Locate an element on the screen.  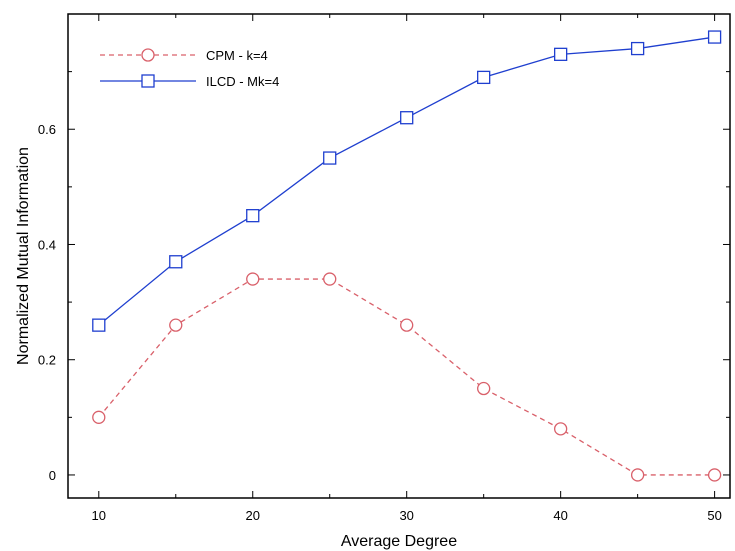
y-tick-label: 0.4 is located at coordinates (47, 244).